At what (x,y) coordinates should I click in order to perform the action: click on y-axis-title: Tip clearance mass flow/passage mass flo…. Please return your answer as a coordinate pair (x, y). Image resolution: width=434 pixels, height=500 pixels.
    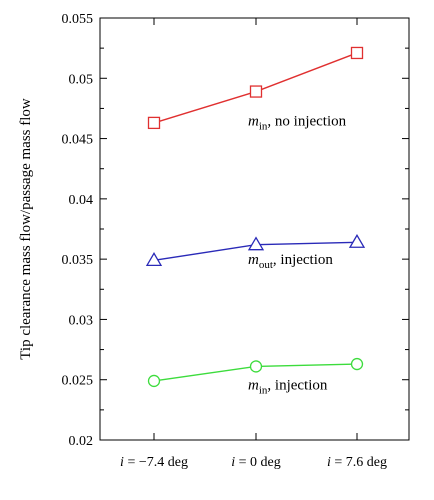
    Looking at the image, I should click on (26, 229).